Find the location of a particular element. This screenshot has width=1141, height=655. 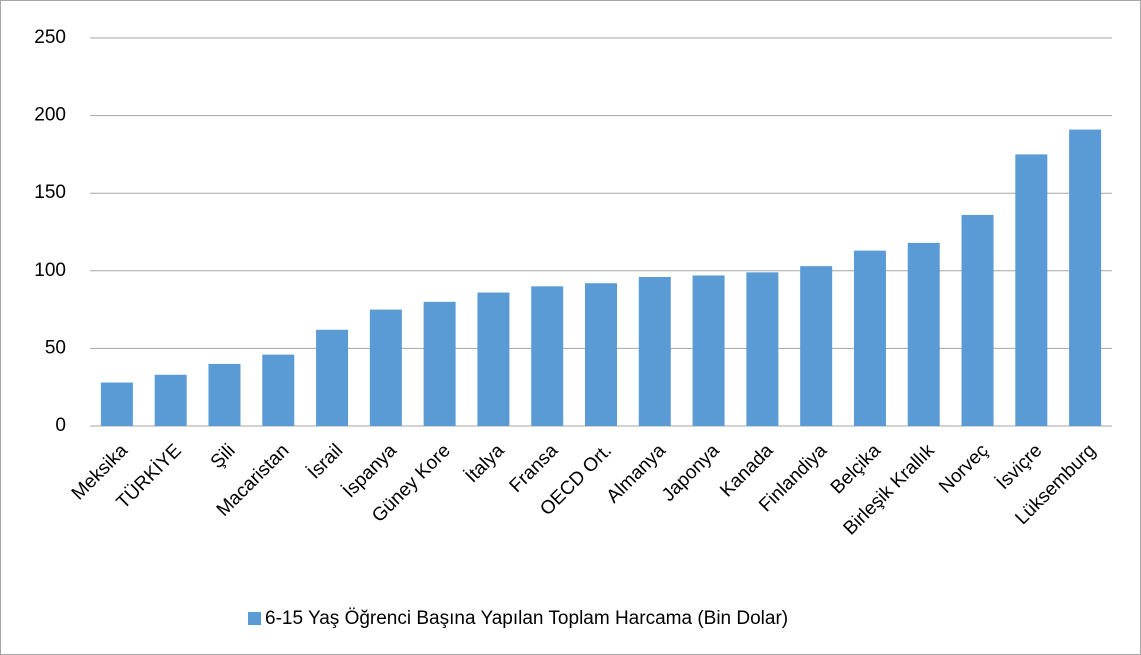

y-tick-label: 0 is located at coordinates (60, 425).